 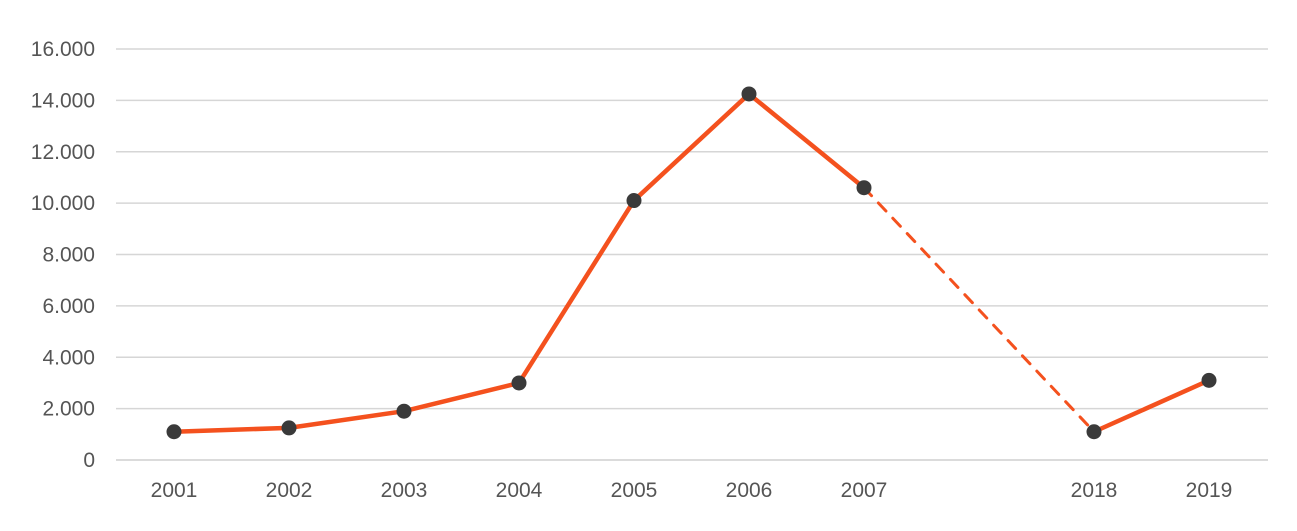 What do you see at coordinates (289, 428) in the screenshot?
I see `data-point-2002` at bounding box center [289, 428].